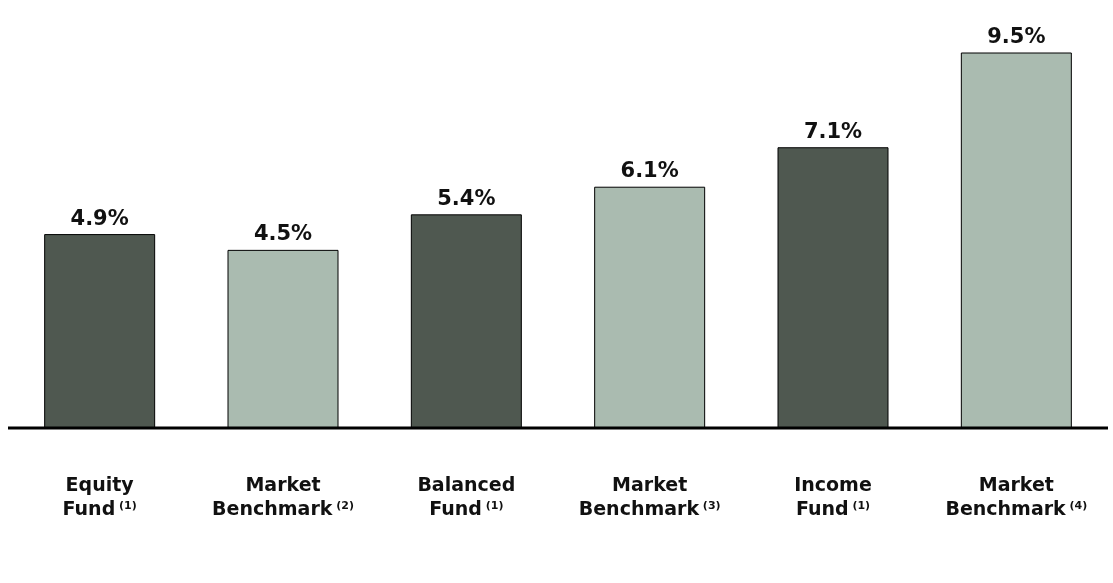 This screenshot has height=583, width=1113. What do you see at coordinates (649, 170) in the screenshot?
I see `data-label: 6.1%` at bounding box center [649, 170].